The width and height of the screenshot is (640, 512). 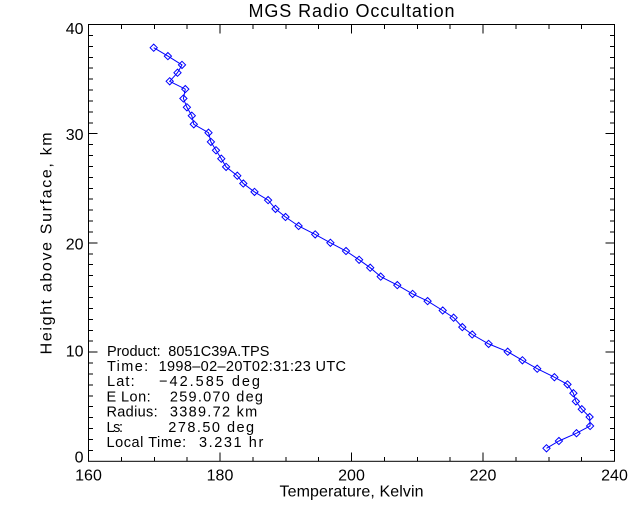 I want to click on svg-text: 278.50 deg, so click(x=211, y=428).